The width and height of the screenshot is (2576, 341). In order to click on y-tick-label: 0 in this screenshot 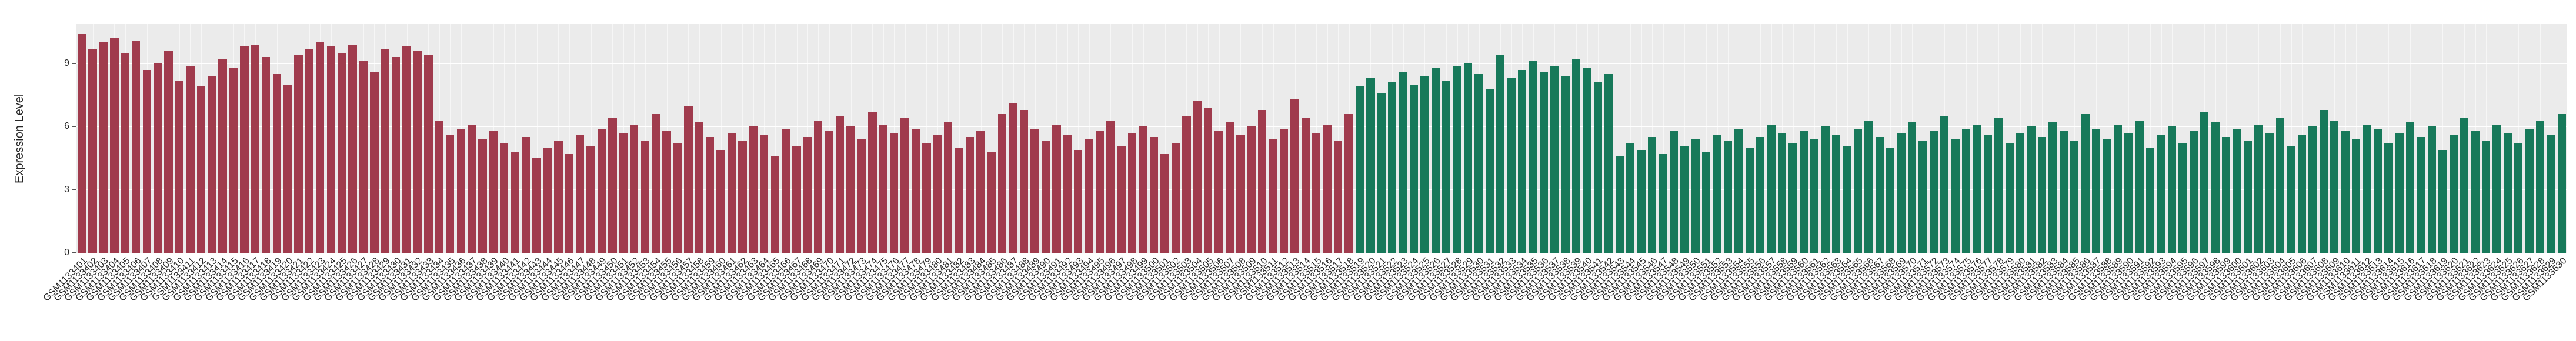, I will do `click(66, 253)`.